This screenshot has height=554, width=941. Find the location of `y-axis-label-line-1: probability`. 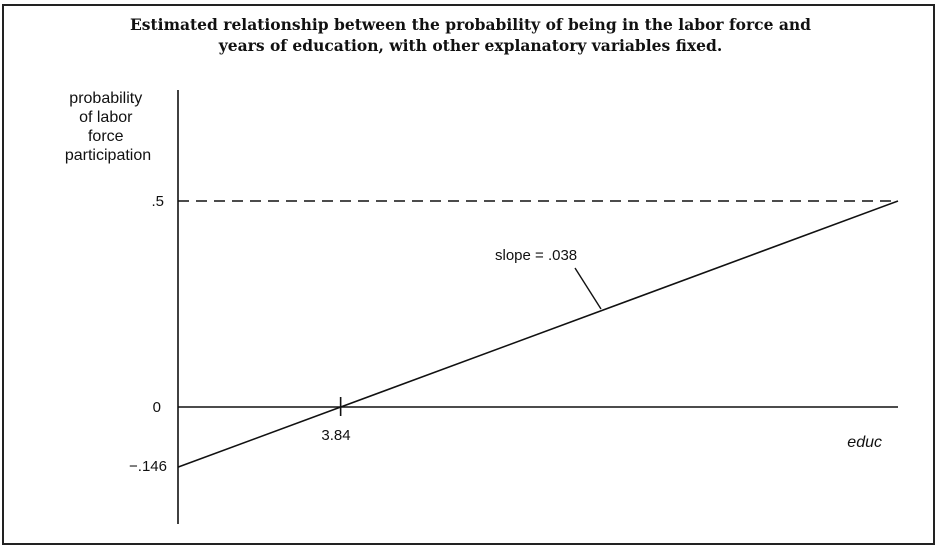

y-axis-label-line-1: probability is located at coordinates (105, 98).